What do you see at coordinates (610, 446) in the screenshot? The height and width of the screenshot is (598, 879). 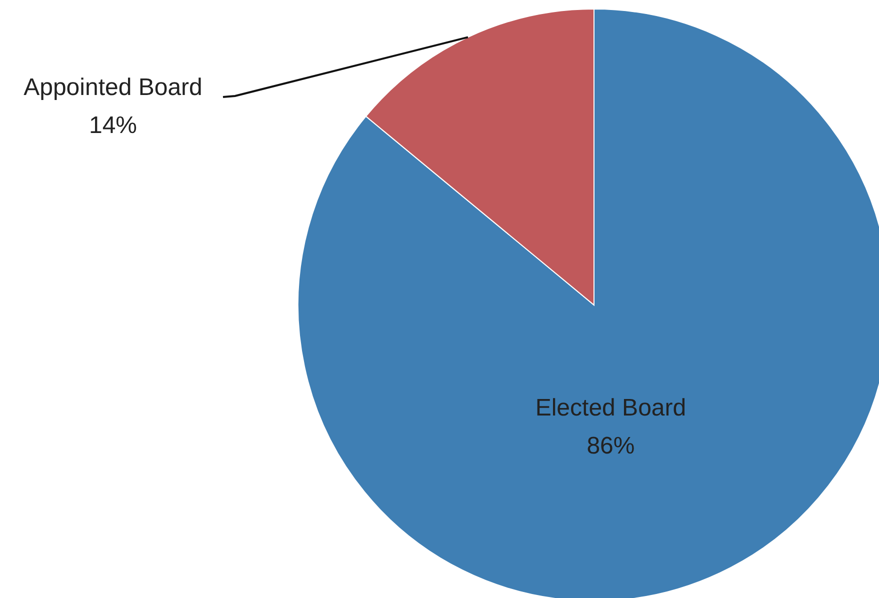 I see `data-label: 86%` at bounding box center [610, 446].